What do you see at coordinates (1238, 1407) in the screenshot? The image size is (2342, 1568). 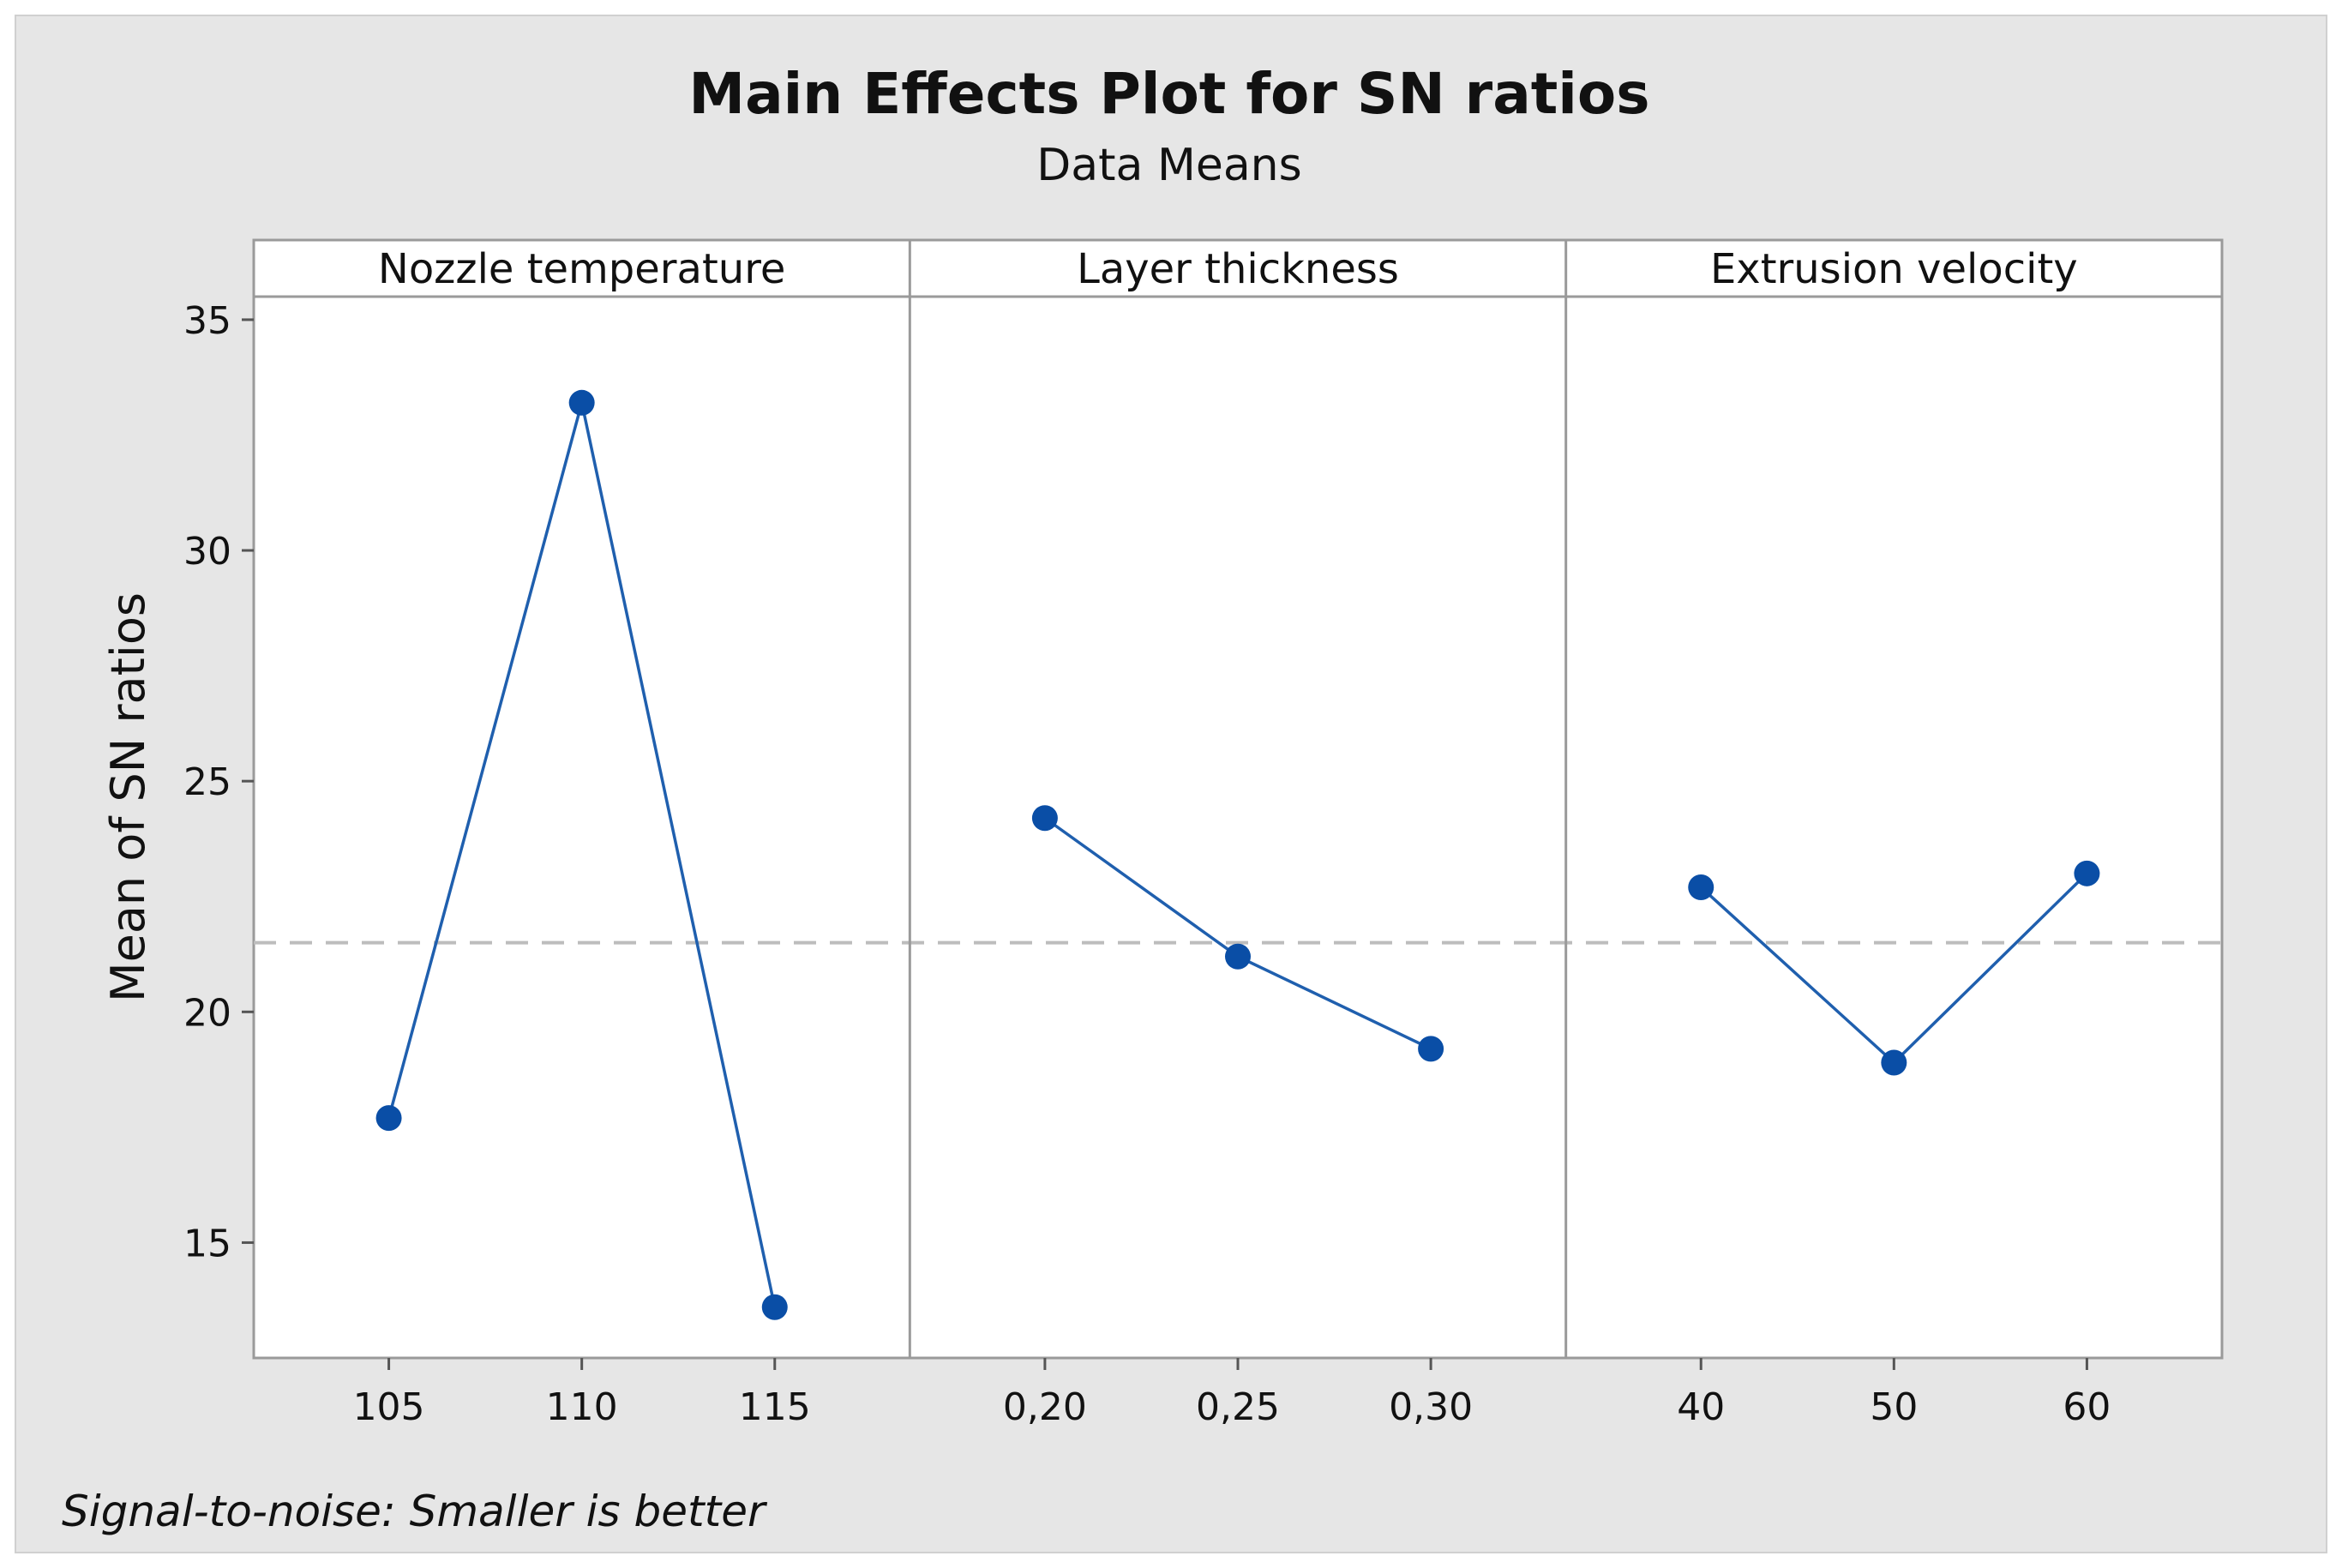 I see `x-tick-label: 0,25` at bounding box center [1238, 1407].